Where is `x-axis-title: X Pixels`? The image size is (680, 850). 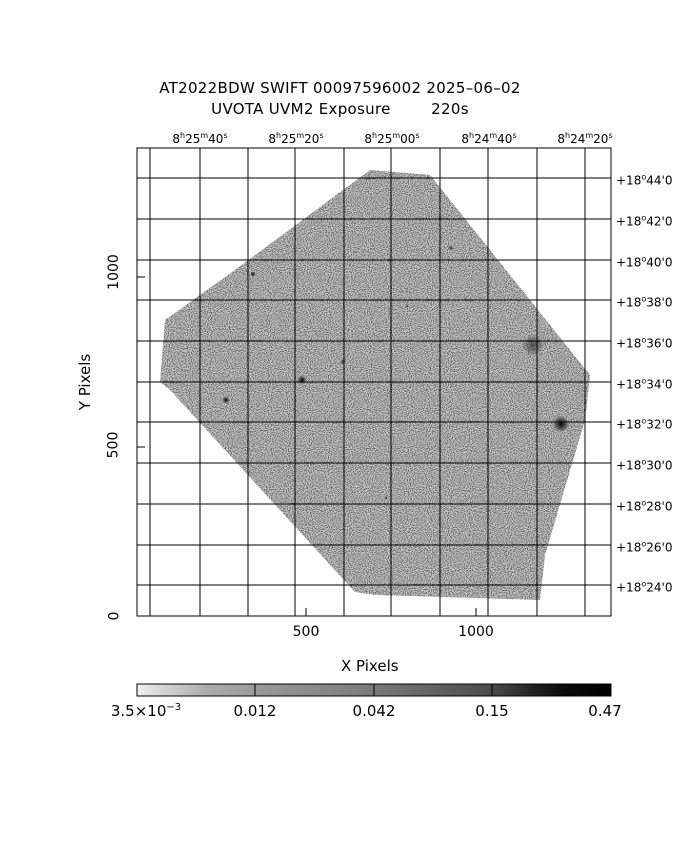
x-axis-title: X Pixels is located at coordinates (370, 666).